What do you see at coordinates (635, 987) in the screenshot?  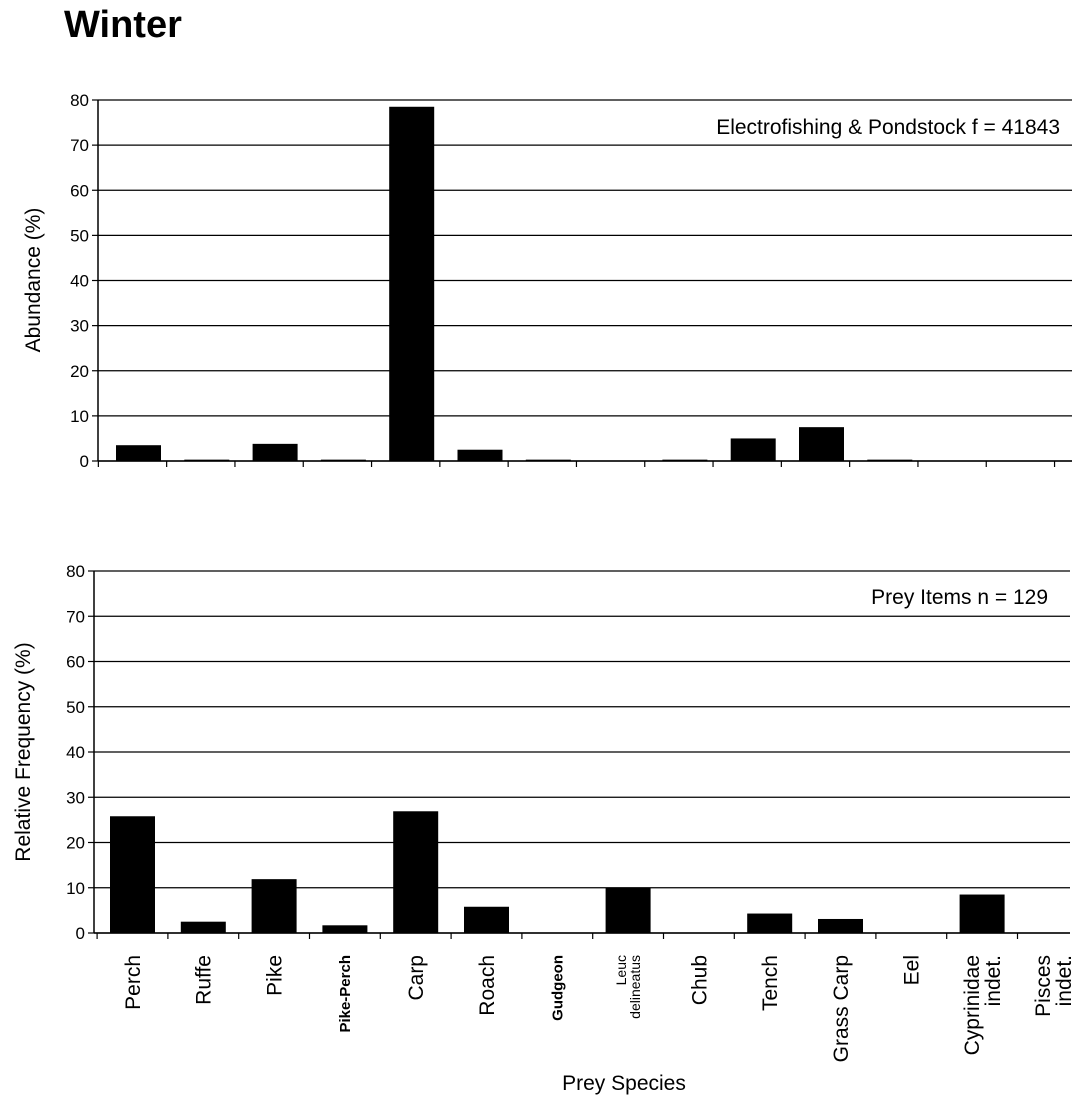 I see `x-category-label-line: delineatus` at bounding box center [635, 987].